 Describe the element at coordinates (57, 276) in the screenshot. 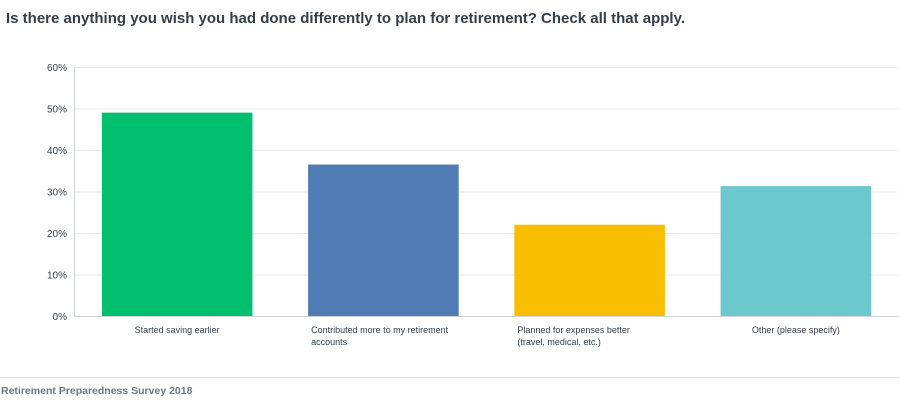

I see `y-tick-label: 10%` at that location.